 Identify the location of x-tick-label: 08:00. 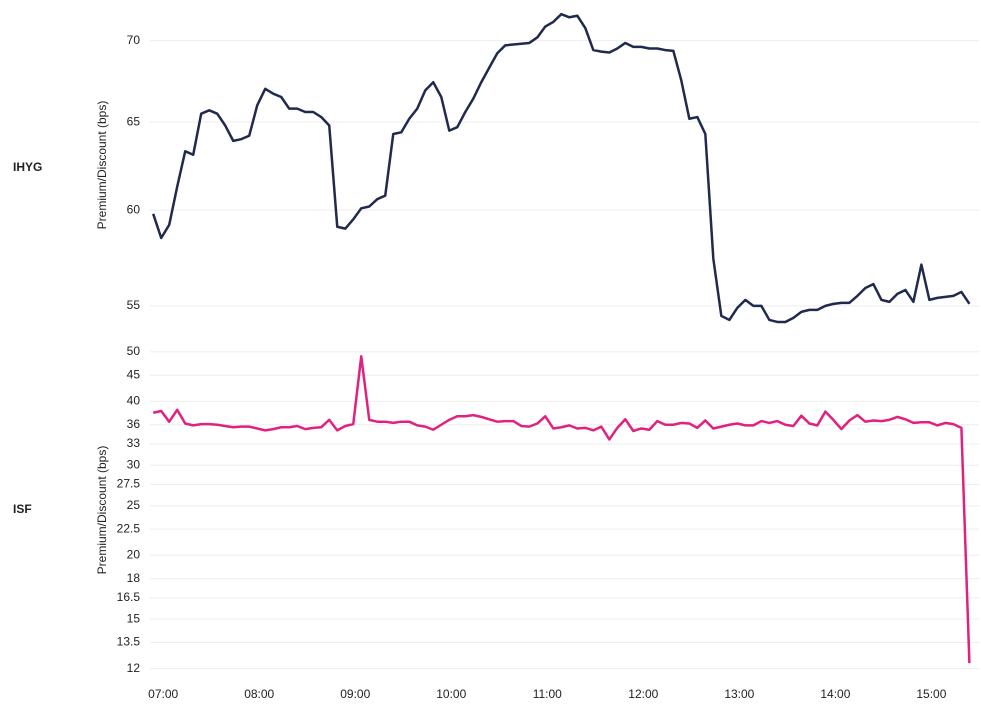
(259, 694).